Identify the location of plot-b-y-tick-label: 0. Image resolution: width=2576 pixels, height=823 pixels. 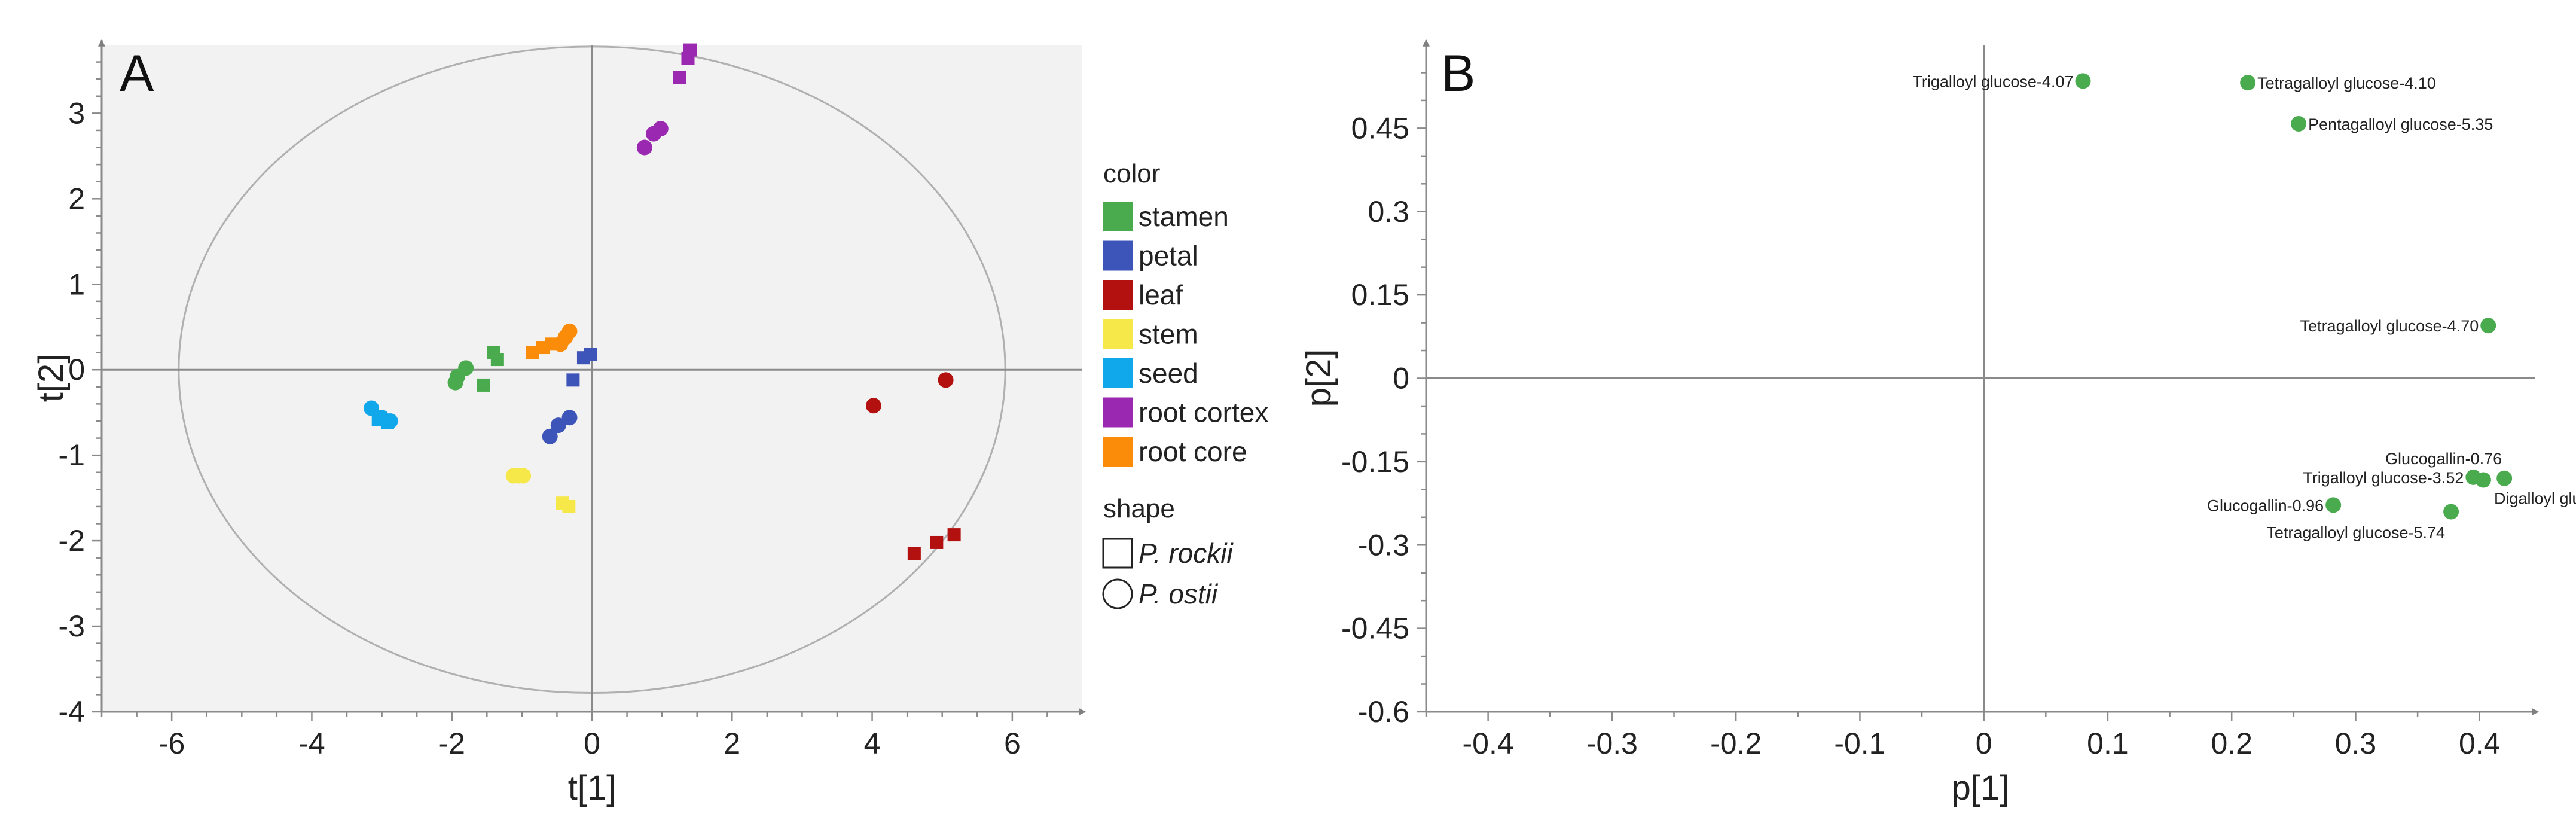
(1401, 379).